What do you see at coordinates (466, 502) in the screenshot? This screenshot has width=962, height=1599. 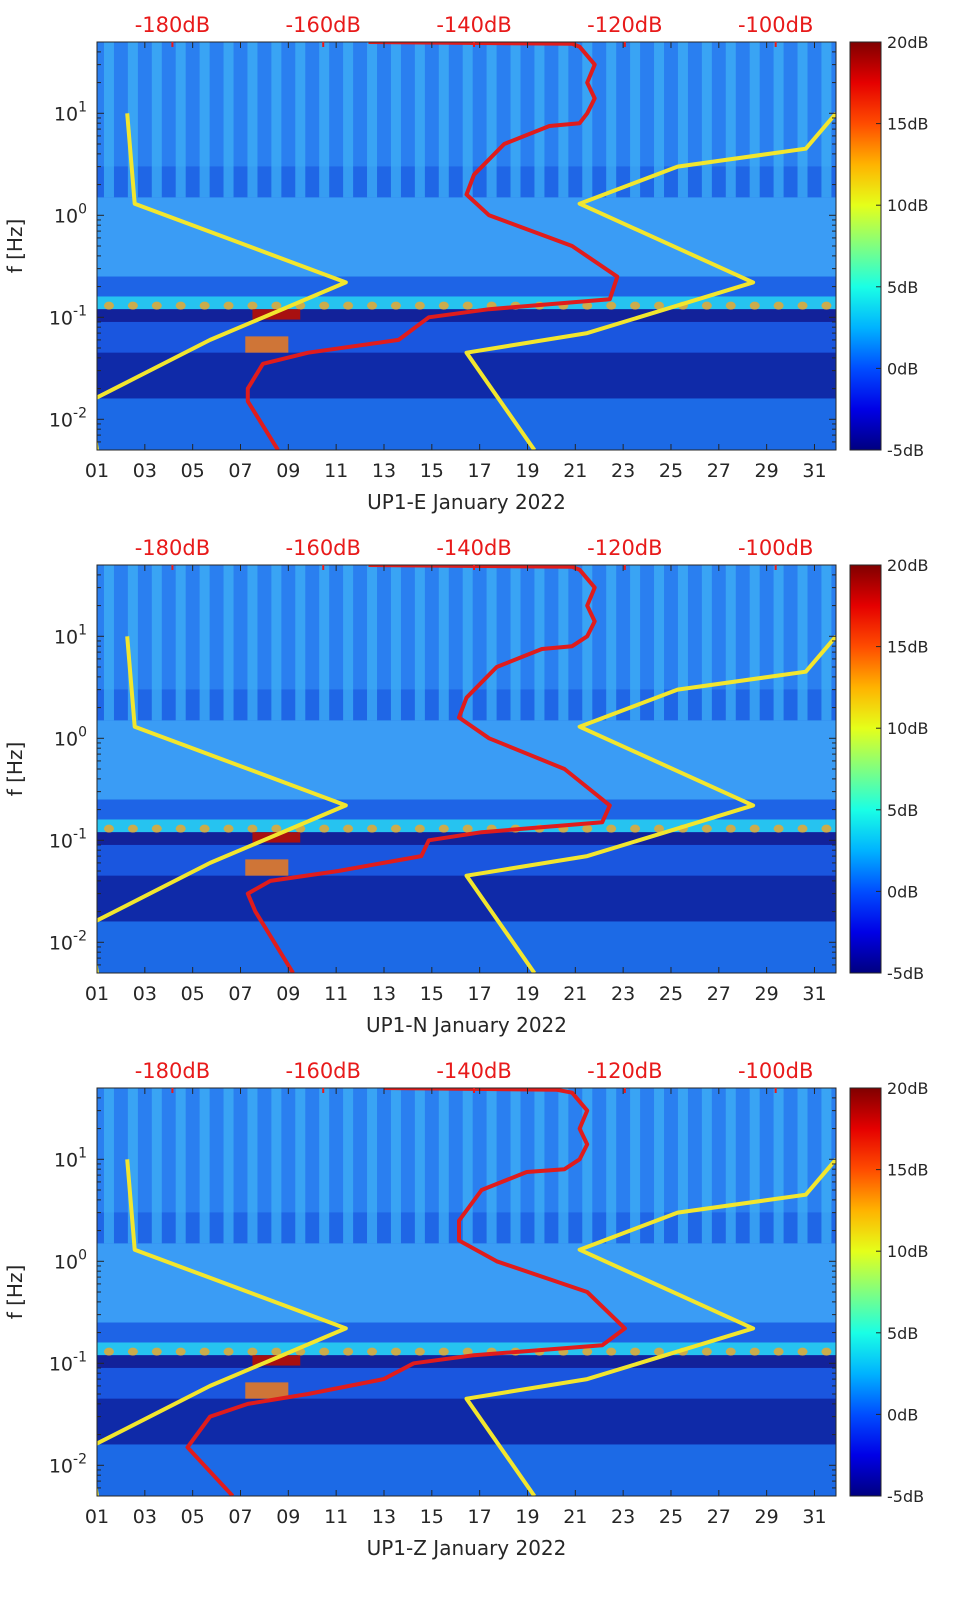 I see `x-axis-title: UP1-E January 2022` at bounding box center [466, 502].